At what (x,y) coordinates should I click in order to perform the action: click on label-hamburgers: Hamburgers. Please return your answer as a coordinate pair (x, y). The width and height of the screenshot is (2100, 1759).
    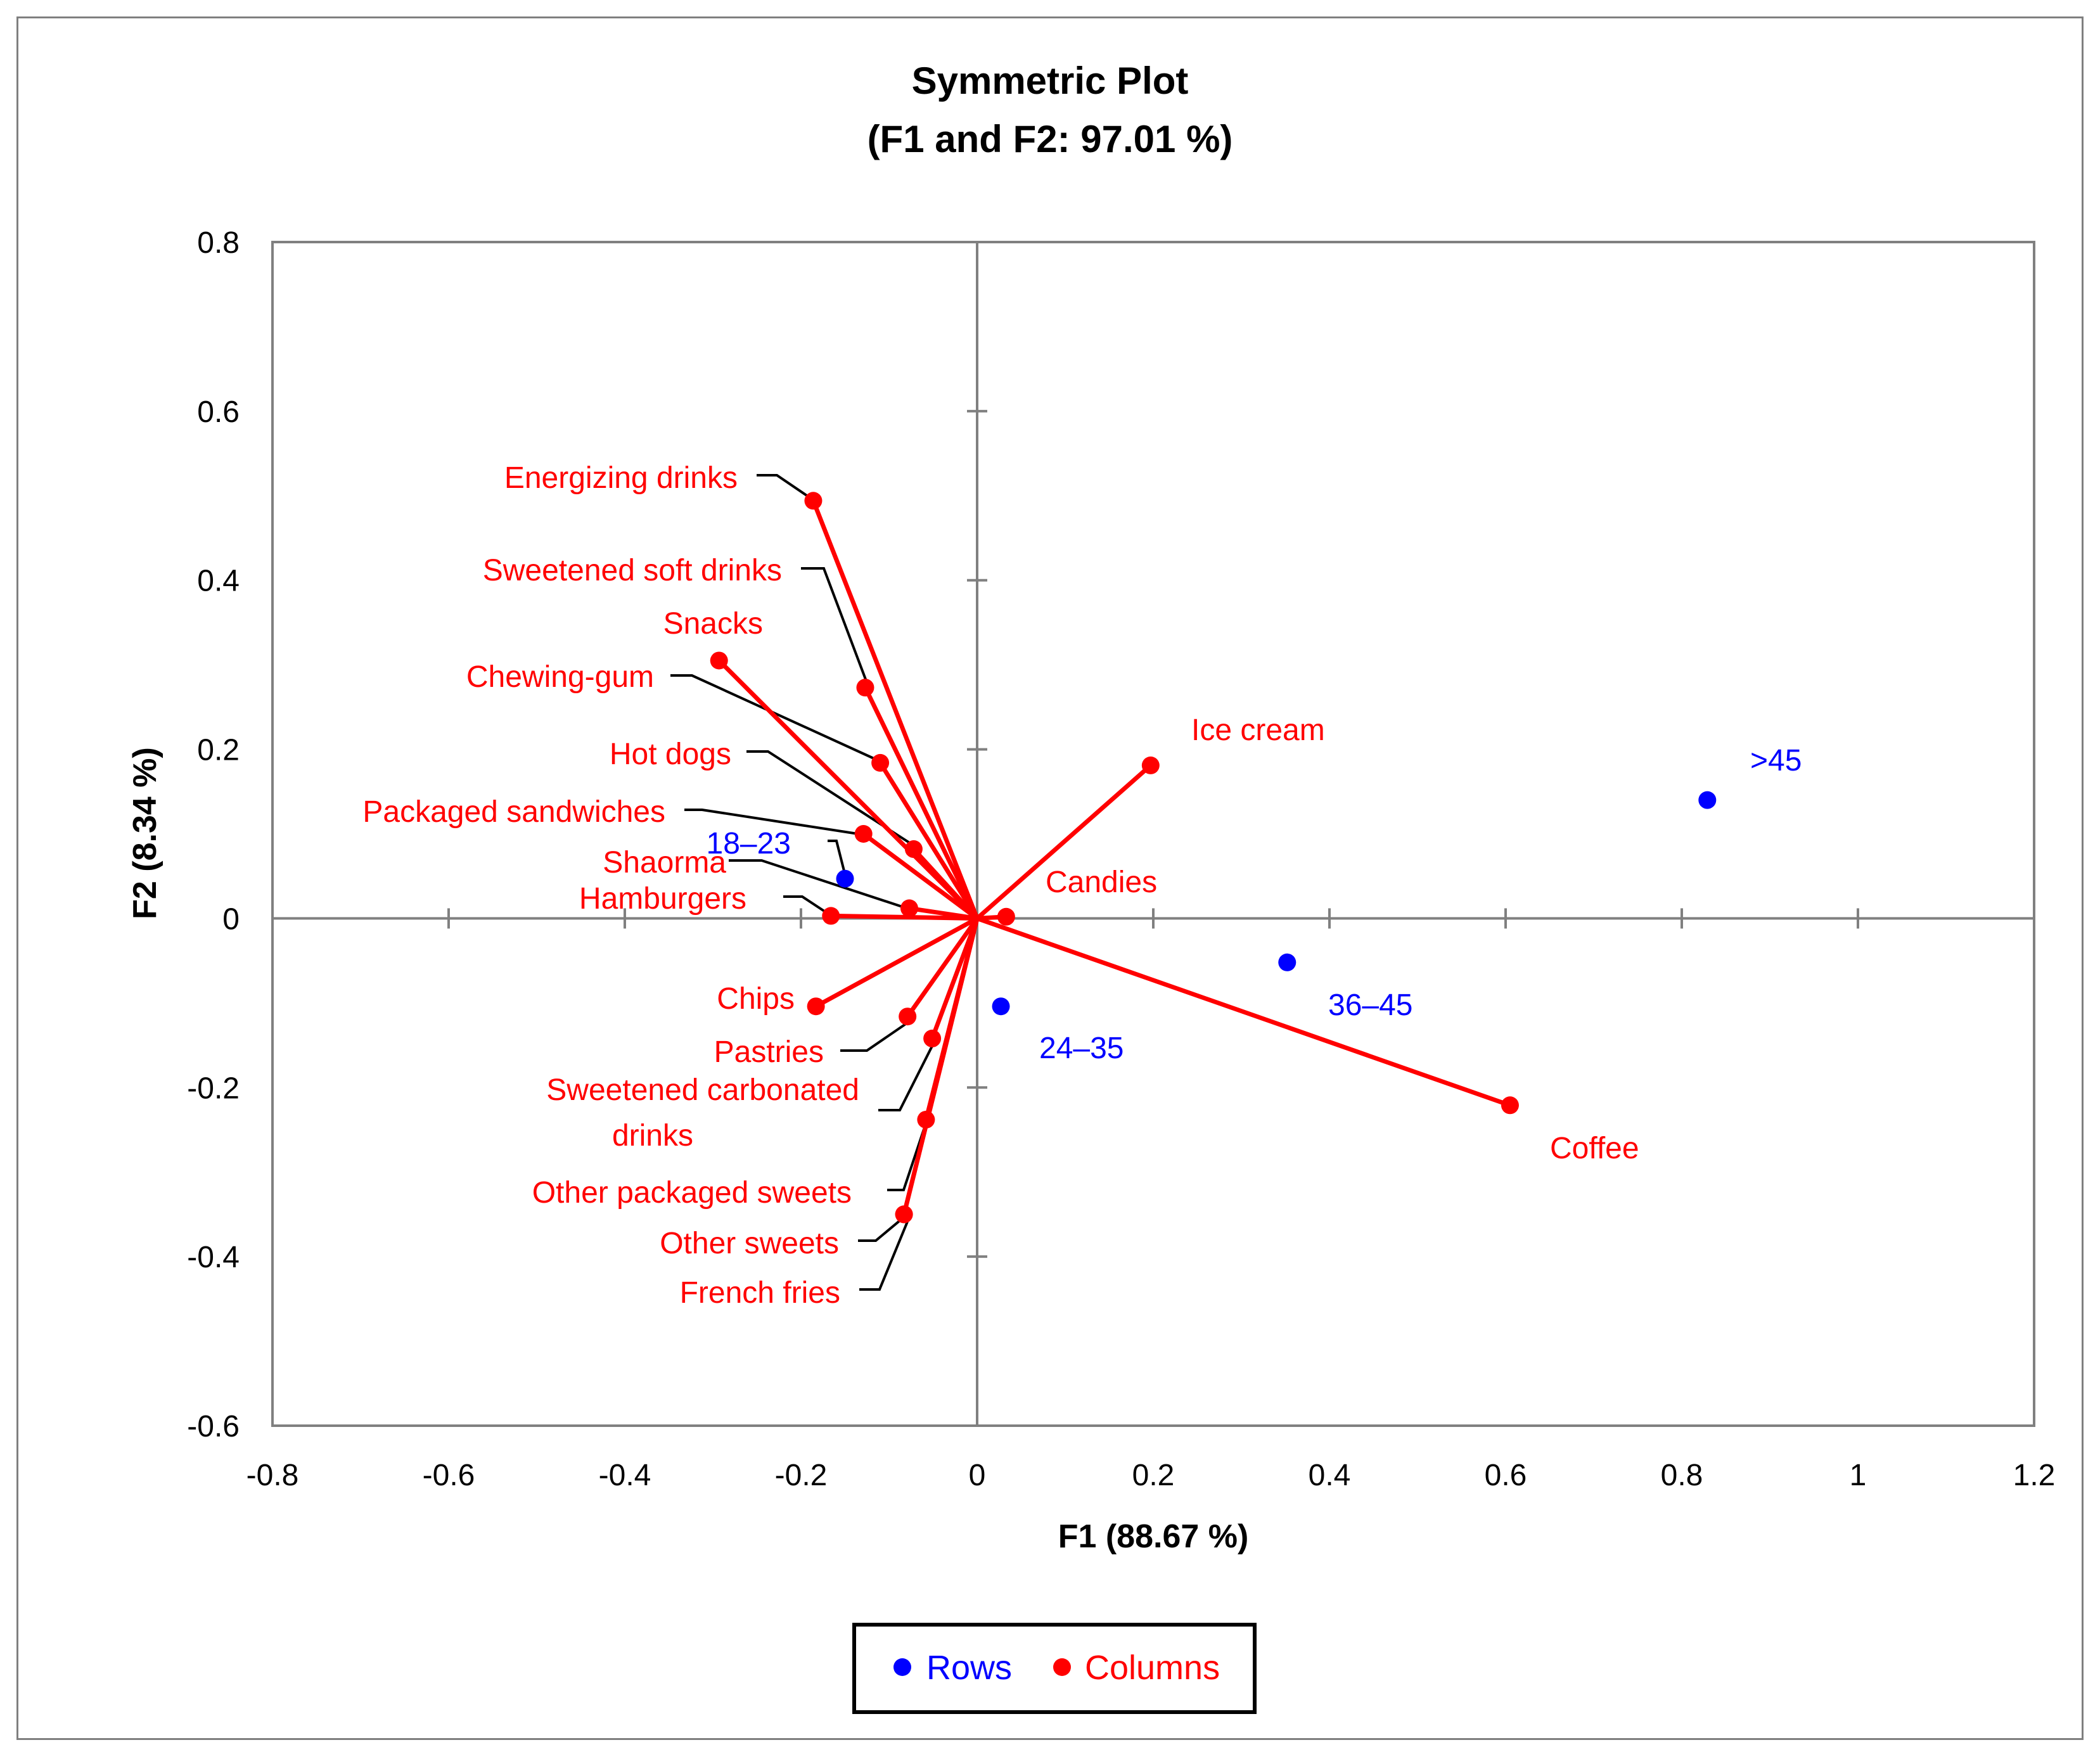
    Looking at the image, I should click on (662, 899).